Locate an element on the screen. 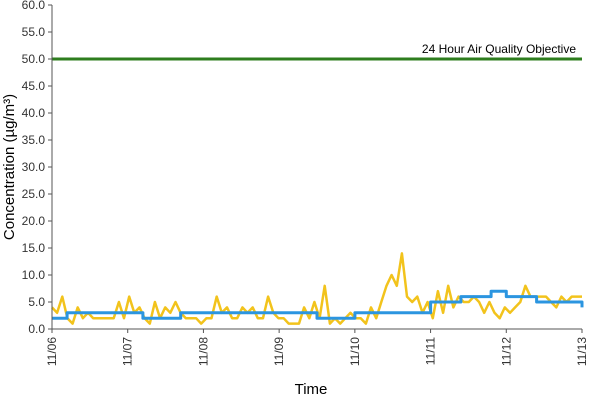 The image size is (600, 400). y-tick-label: 55.0 is located at coordinates (34, 32).